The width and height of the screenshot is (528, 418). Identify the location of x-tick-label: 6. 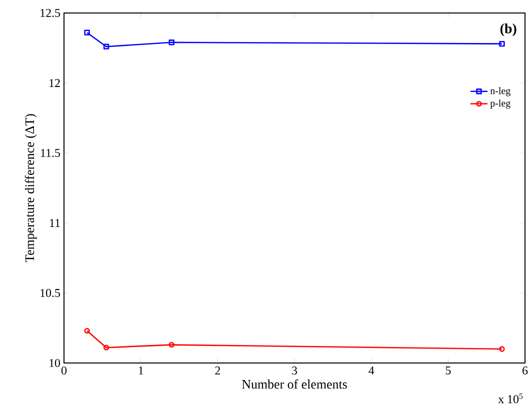
(525, 370).